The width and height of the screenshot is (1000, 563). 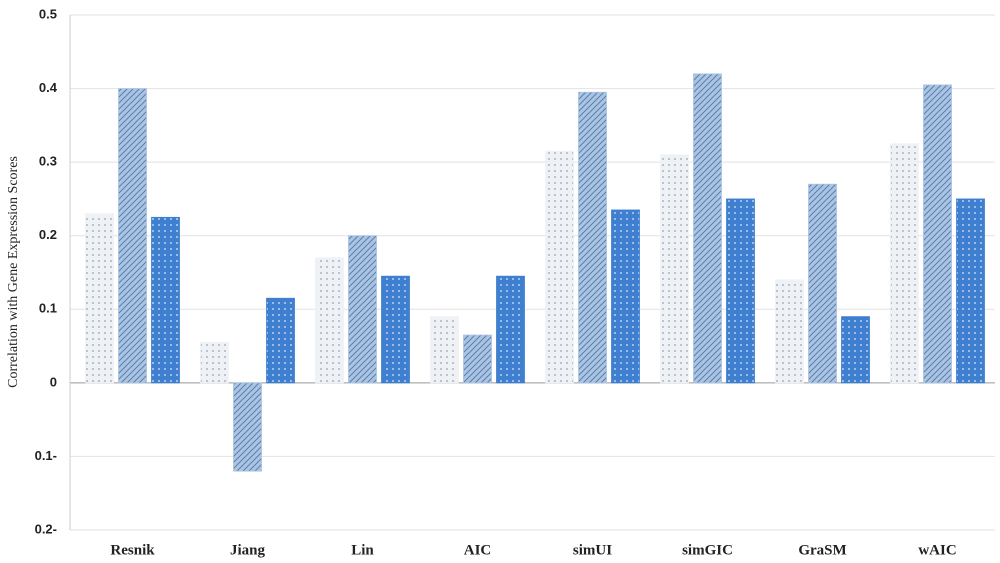 What do you see at coordinates (48, 13) in the screenshot?
I see `y-tick-label: 0.5` at bounding box center [48, 13].